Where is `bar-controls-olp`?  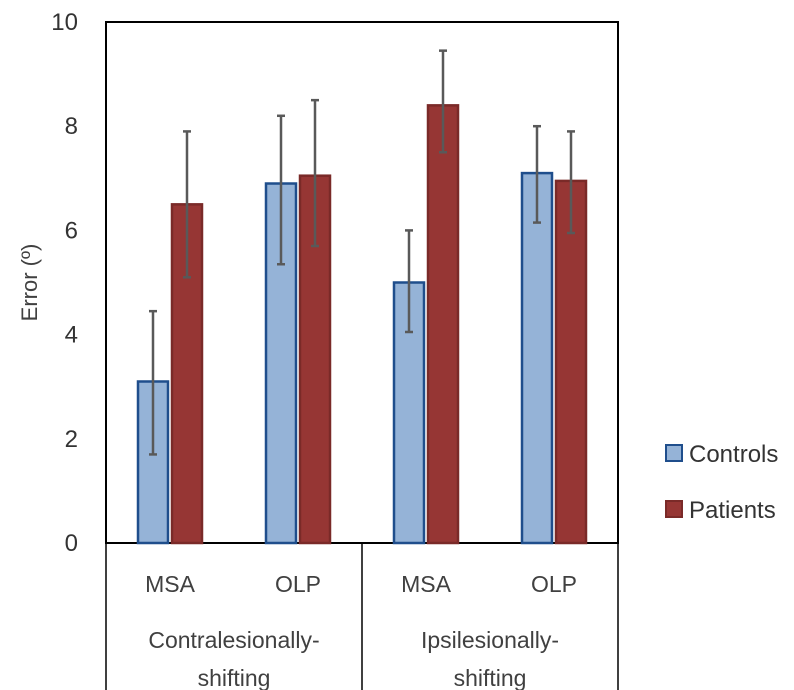
bar-controls-olp is located at coordinates (537, 358).